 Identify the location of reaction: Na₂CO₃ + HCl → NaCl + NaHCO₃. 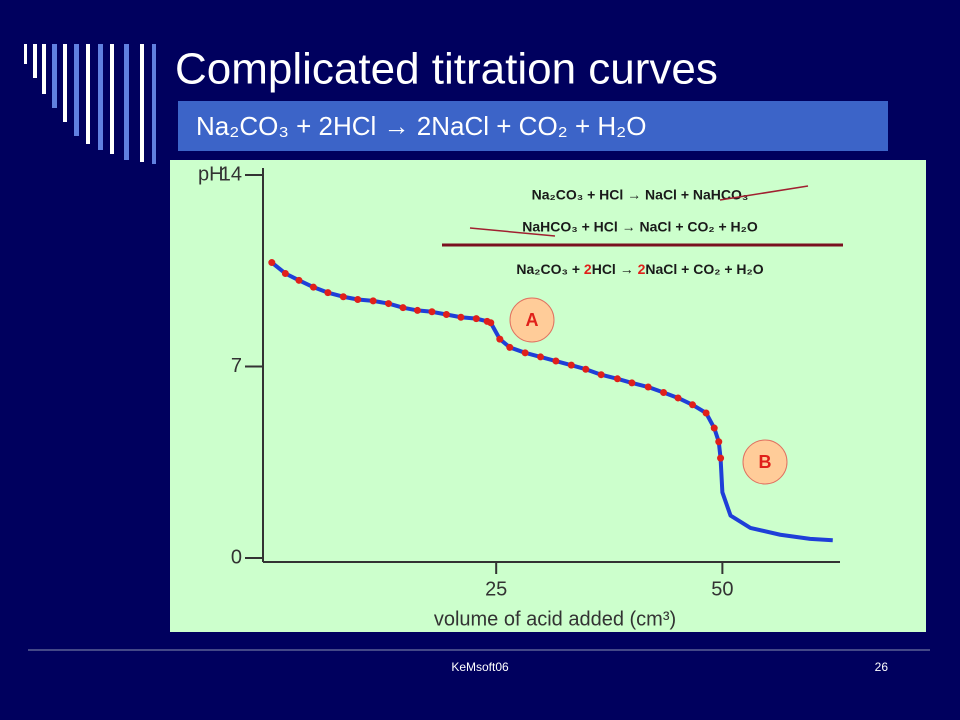
(640, 195).